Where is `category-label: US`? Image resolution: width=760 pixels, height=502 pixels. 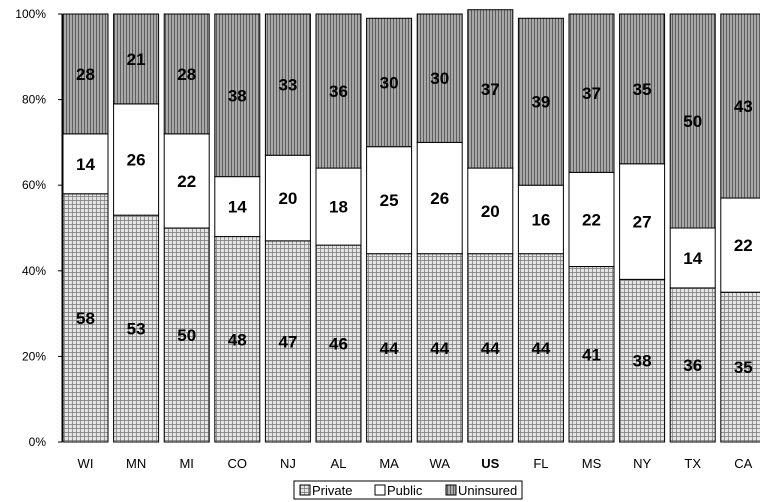 category-label: US is located at coordinates (490, 463).